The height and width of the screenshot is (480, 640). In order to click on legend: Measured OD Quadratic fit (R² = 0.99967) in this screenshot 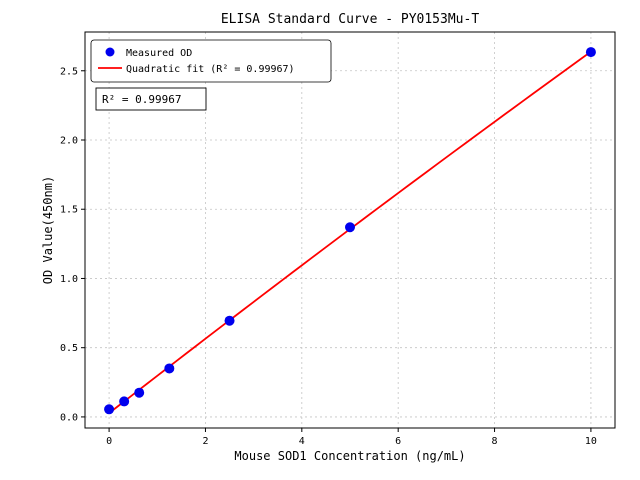, I will do `click(211, 61)`.